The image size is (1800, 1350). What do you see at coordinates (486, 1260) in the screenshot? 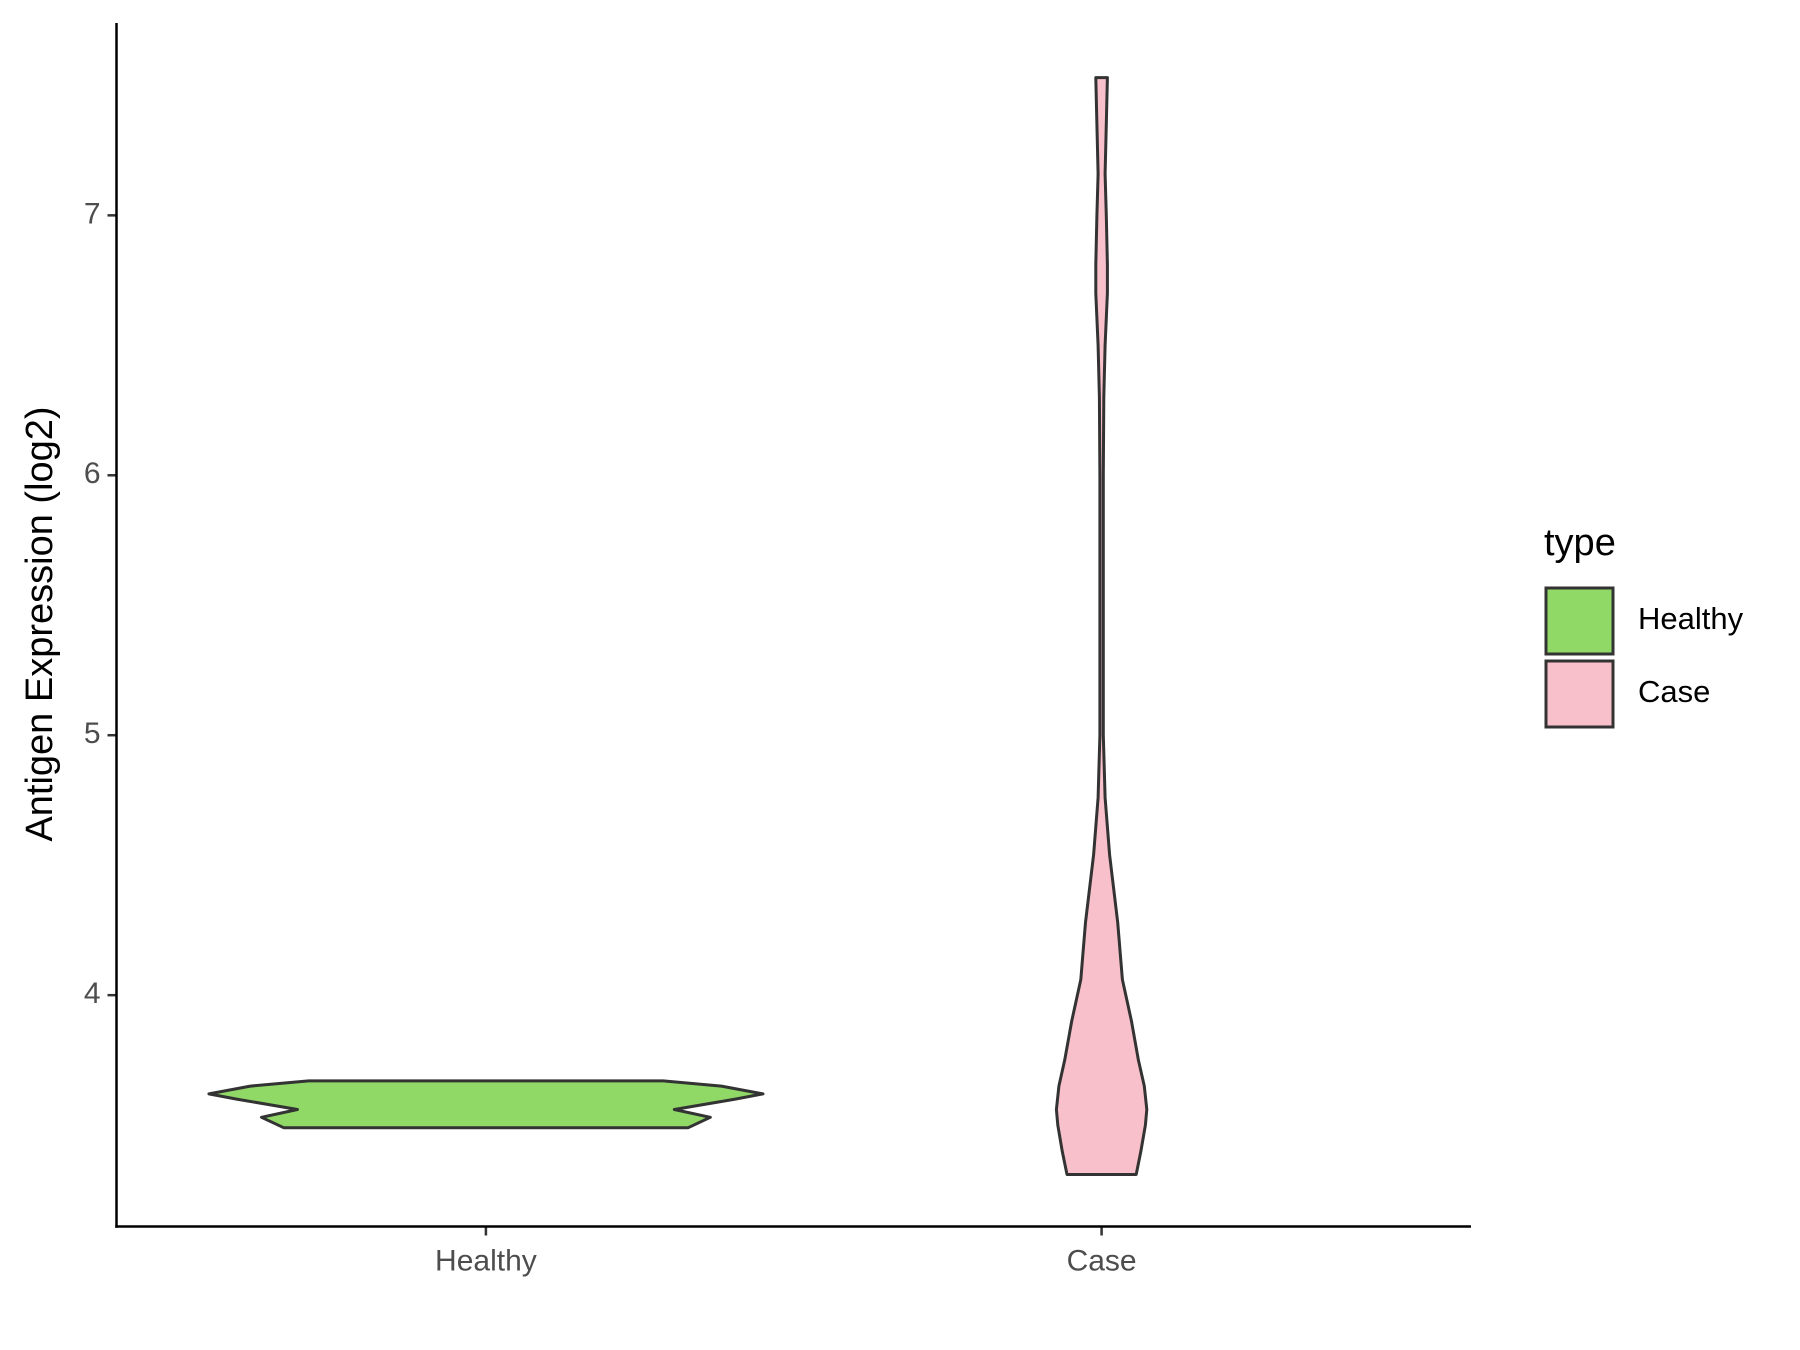
I see `x-tick-label: Healthy` at bounding box center [486, 1260].